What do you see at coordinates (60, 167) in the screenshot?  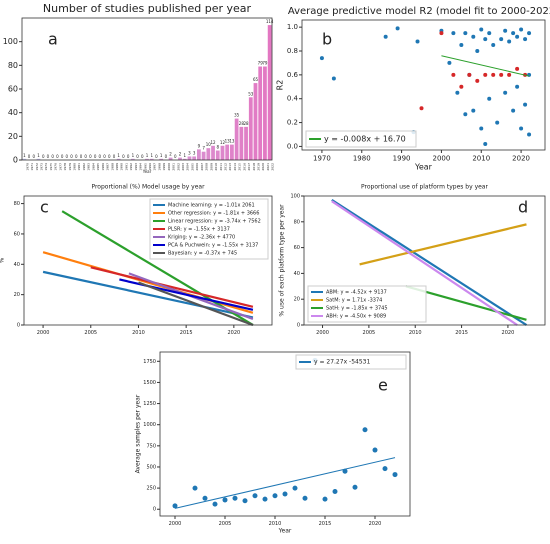 I see `x-tick-label: 1977` at bounding box center [60, 167].